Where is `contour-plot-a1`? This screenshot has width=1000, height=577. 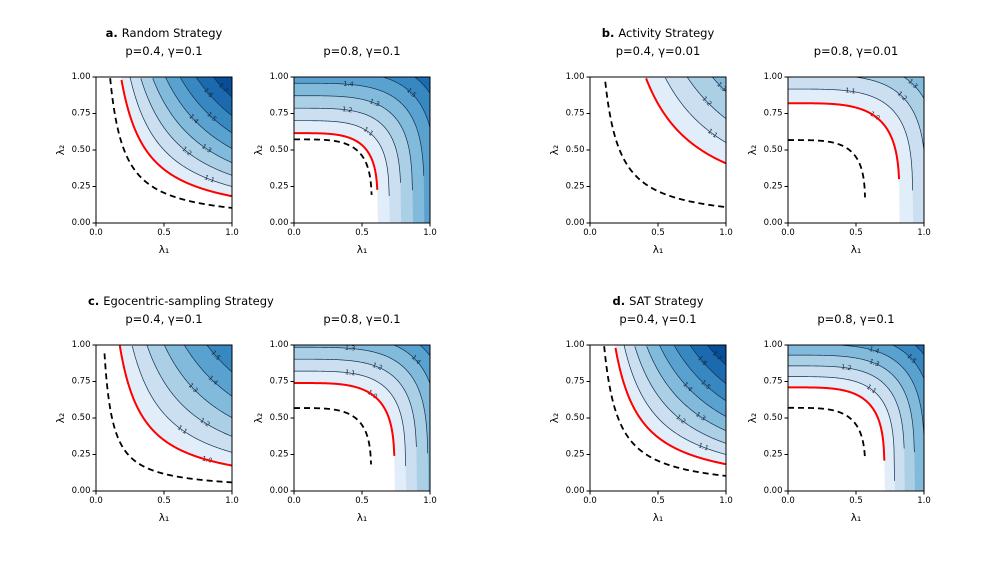
contour-plot-a1 is located at coordinates (145, 165).